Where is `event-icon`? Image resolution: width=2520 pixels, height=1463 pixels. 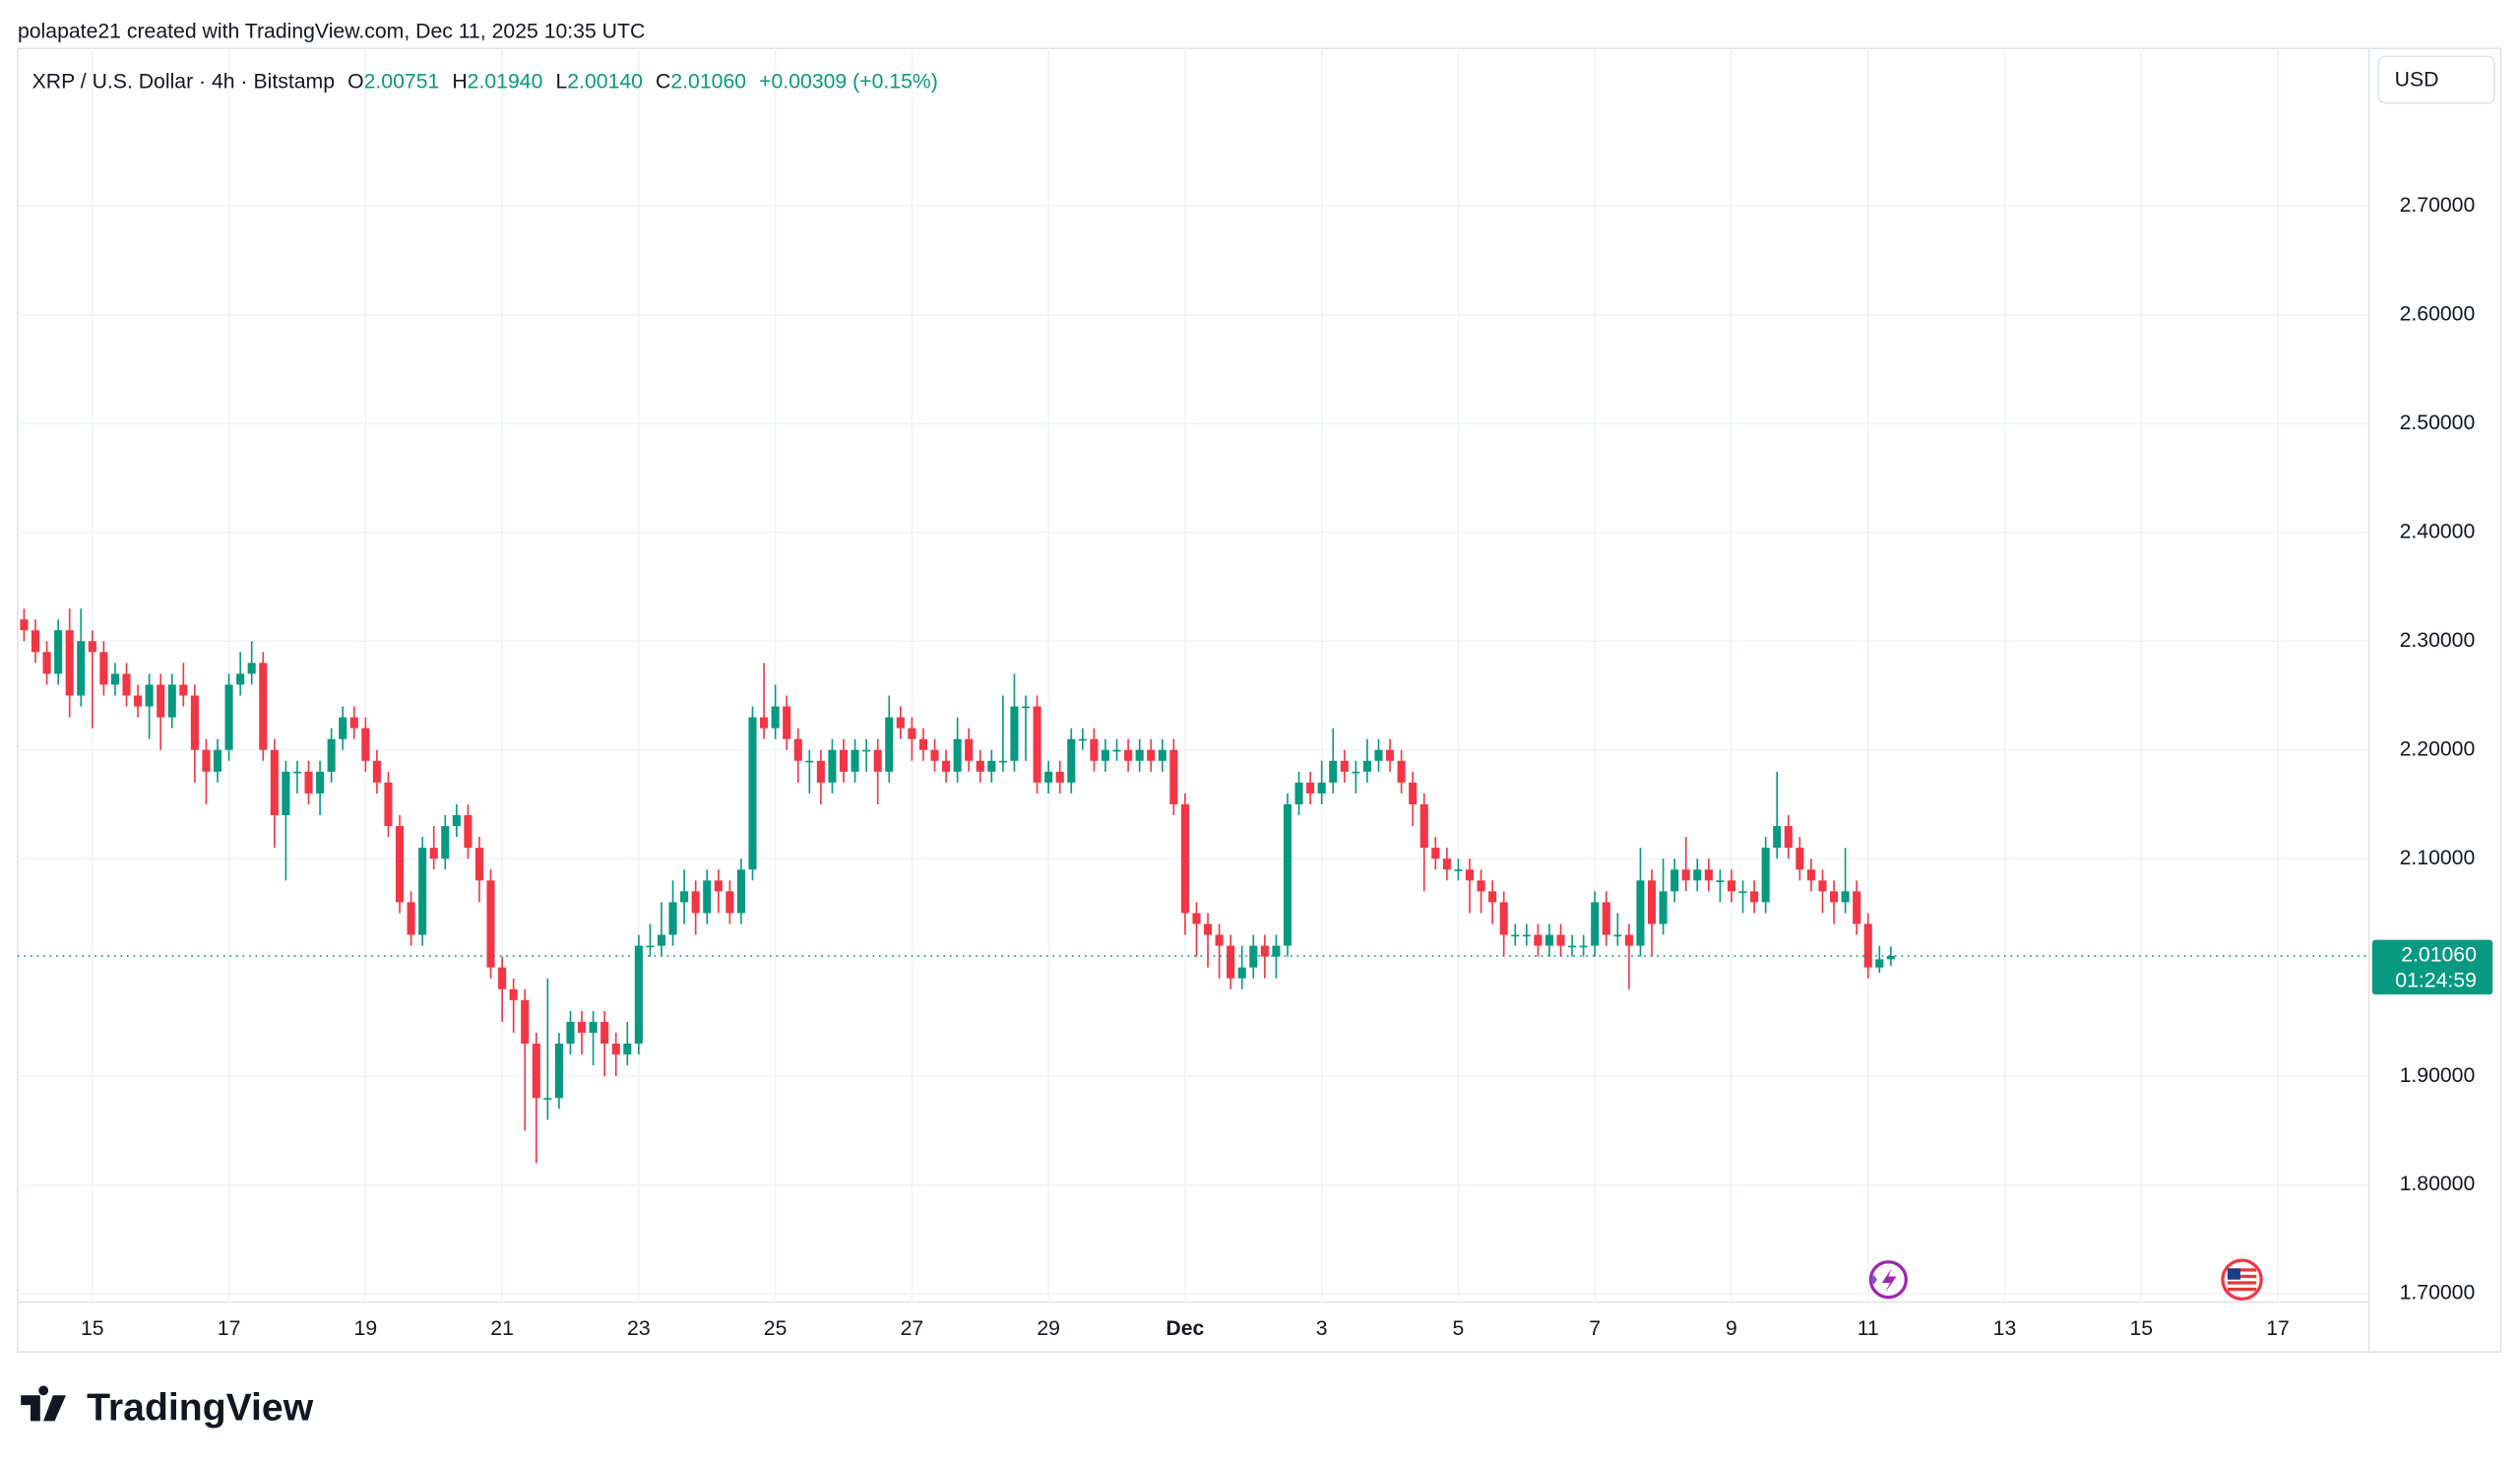 event-icon is located at coordinates (1888, 1280).